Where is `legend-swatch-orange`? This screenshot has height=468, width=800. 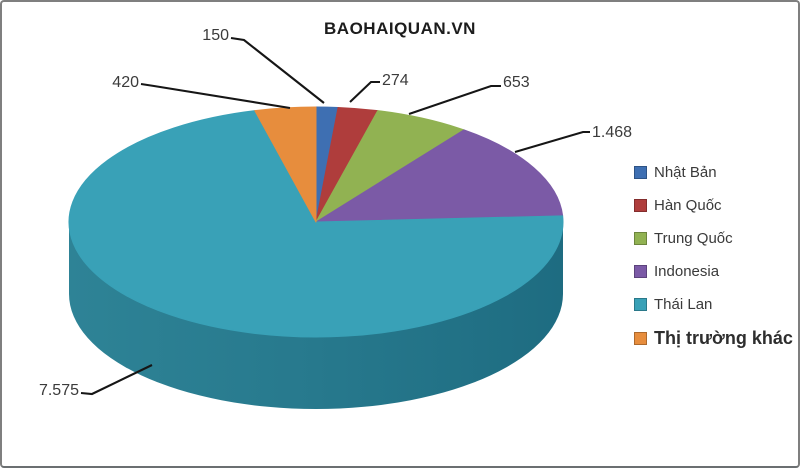 legend-swatch-orange is located at coordinates (640, 338).